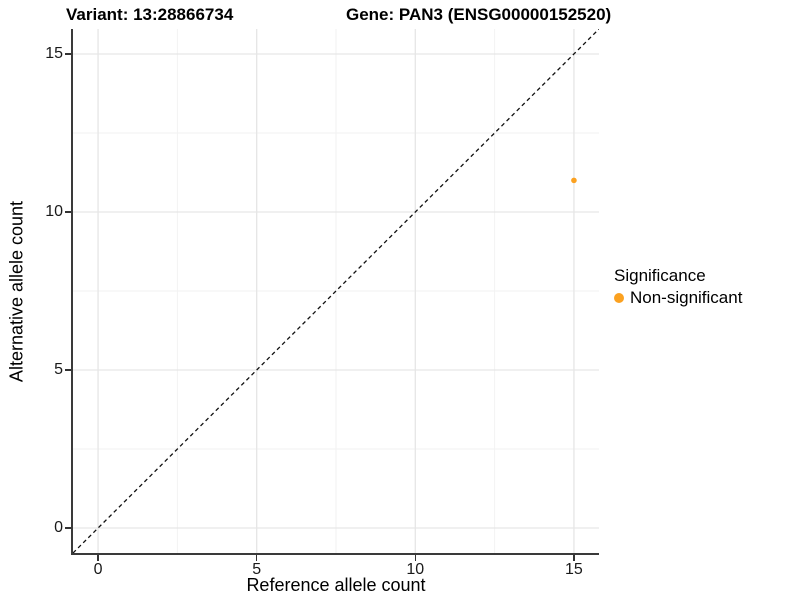  What do you see at coordinates (574, 180) in the screenshot?
I see `data-point` at bounding box center [574, 180].